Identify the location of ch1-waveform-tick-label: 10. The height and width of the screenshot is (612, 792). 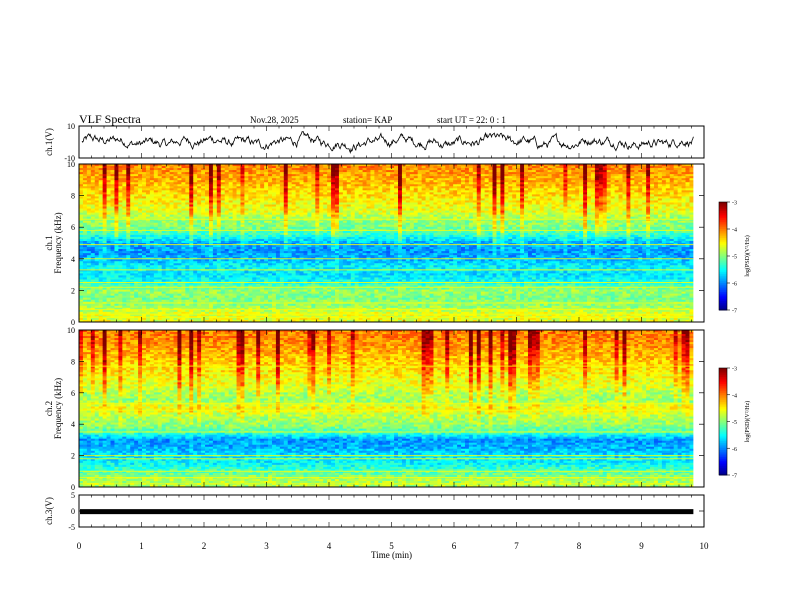
(71, 126).